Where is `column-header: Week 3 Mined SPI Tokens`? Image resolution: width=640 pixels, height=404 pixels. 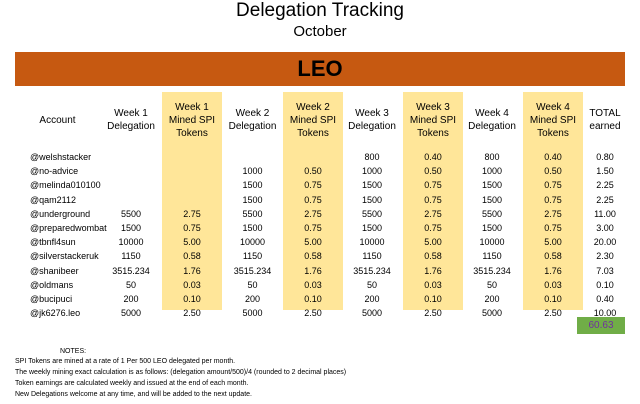 column-header: Week 3 Mined SPI Tokens is located at coordinates (433, 120).